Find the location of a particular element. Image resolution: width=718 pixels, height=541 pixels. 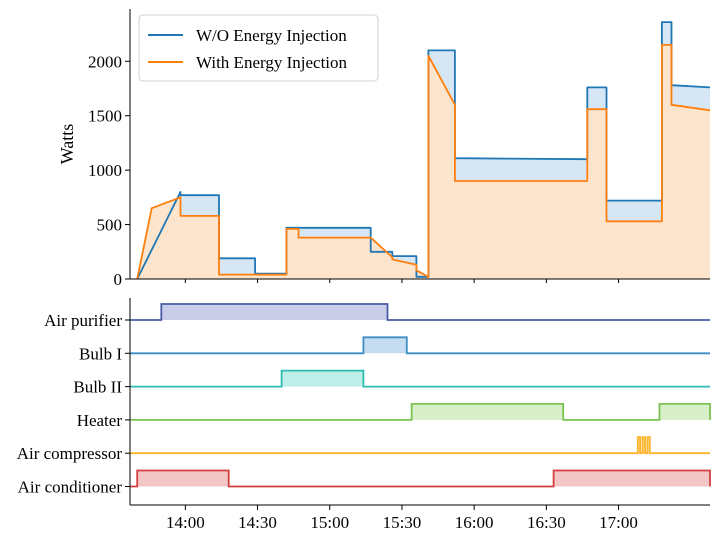

y-tick-label: 0 is located at coordinates (118, 279).